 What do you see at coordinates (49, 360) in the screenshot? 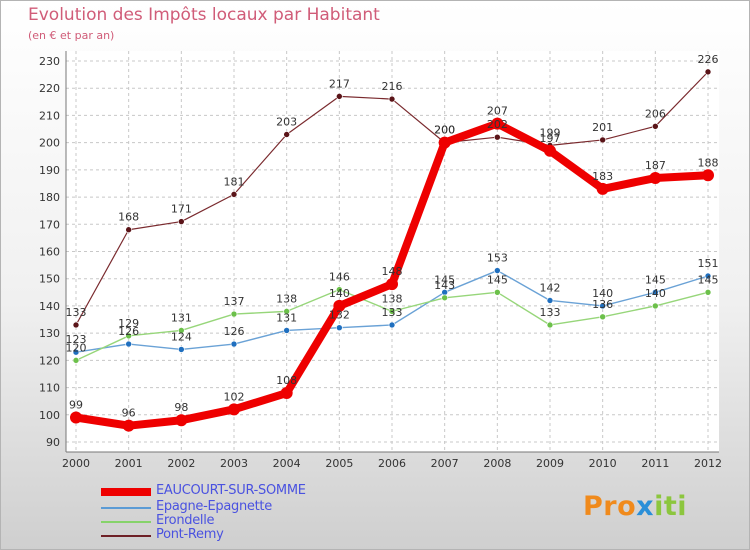
I see `y-tick-label: 120` at bounding box center [49, 360].